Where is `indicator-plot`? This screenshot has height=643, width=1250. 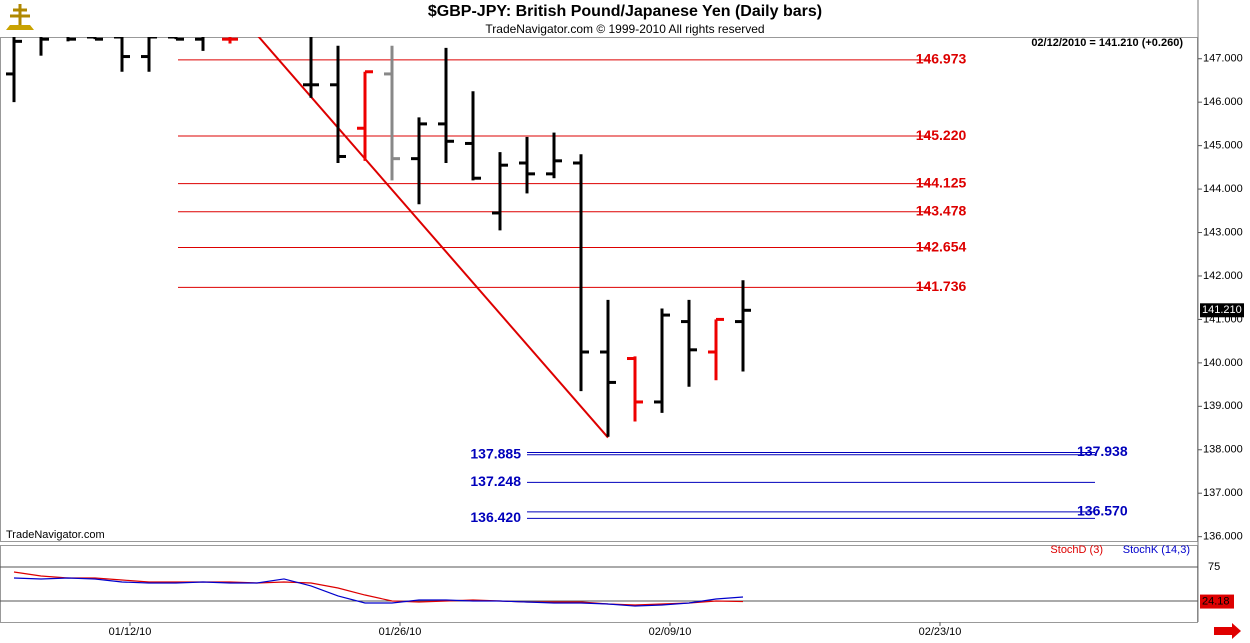
indicator-plot is located at coordinates (599, 586).